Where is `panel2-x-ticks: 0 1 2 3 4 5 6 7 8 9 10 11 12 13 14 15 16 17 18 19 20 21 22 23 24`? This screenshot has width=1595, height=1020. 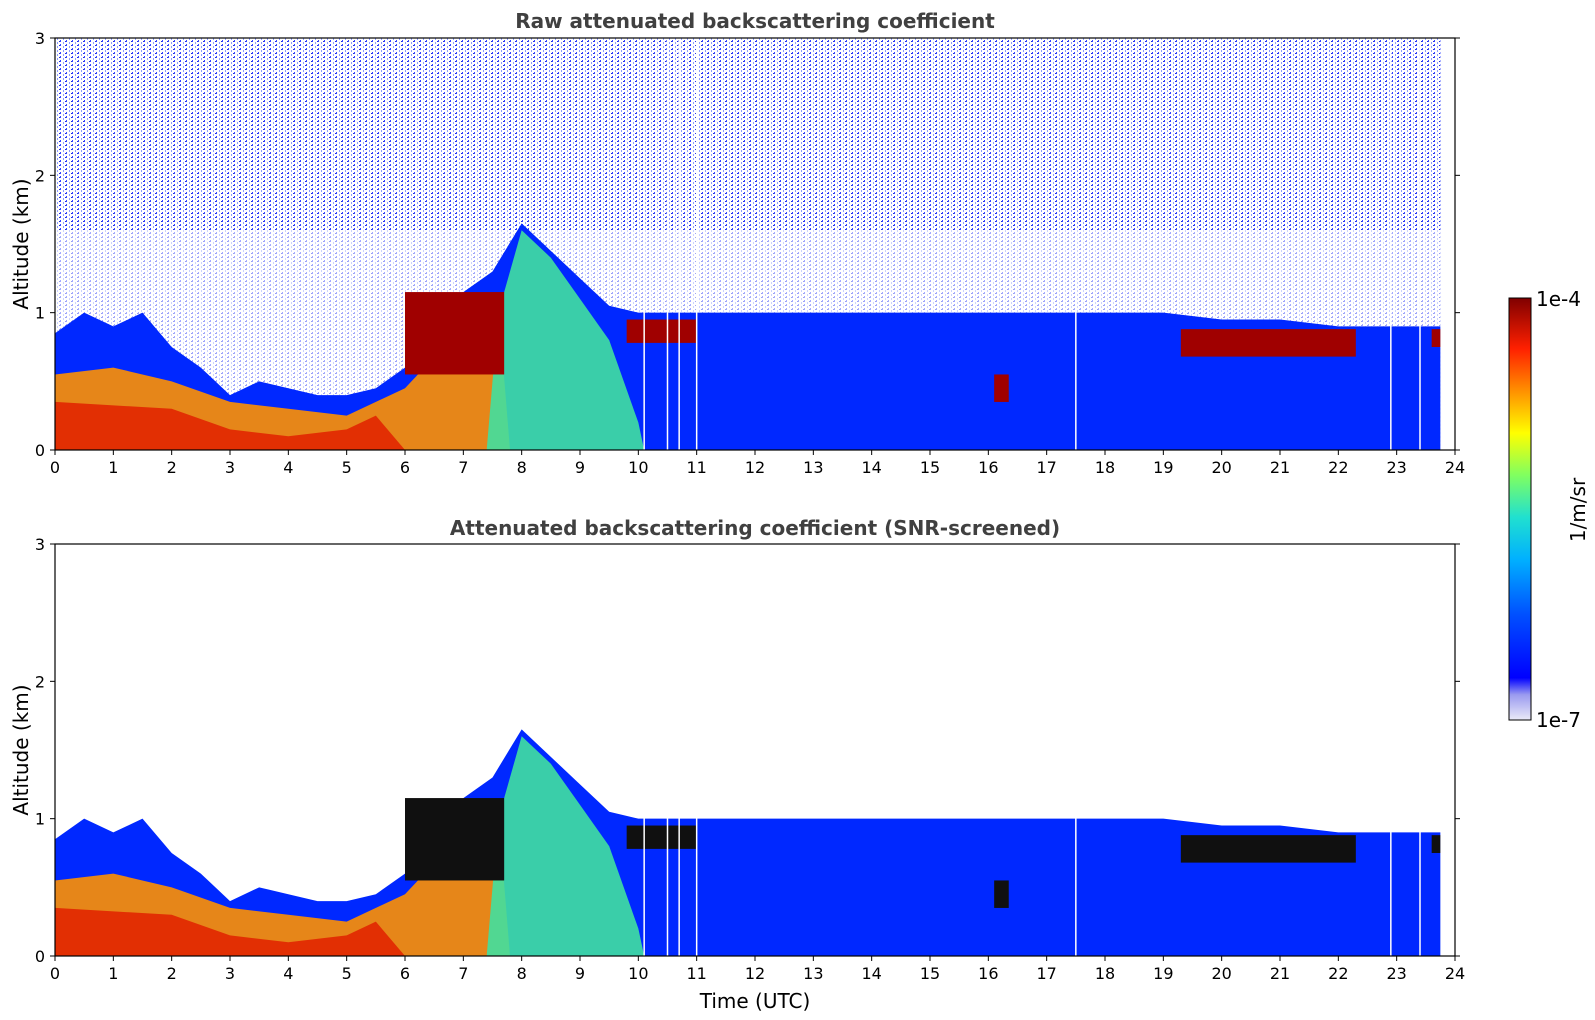 panel2-x-ticks: 0 1 2 3 4 5 6 7 8 9 10 11 12 13 14 15 16 17 18 19 20 21 22 23 24 is located at coordinates (757, 969).